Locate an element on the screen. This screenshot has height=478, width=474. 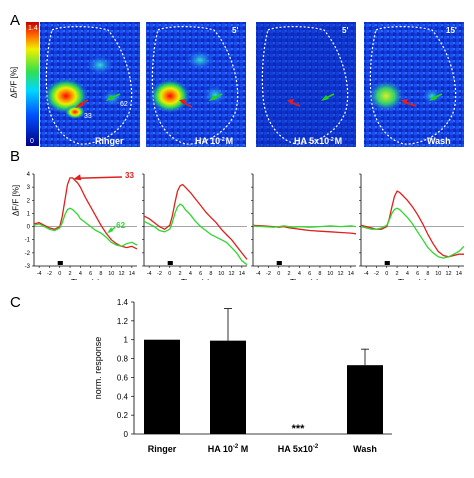
y-tick-label: 1.4 is located at coordinates (123, 302).